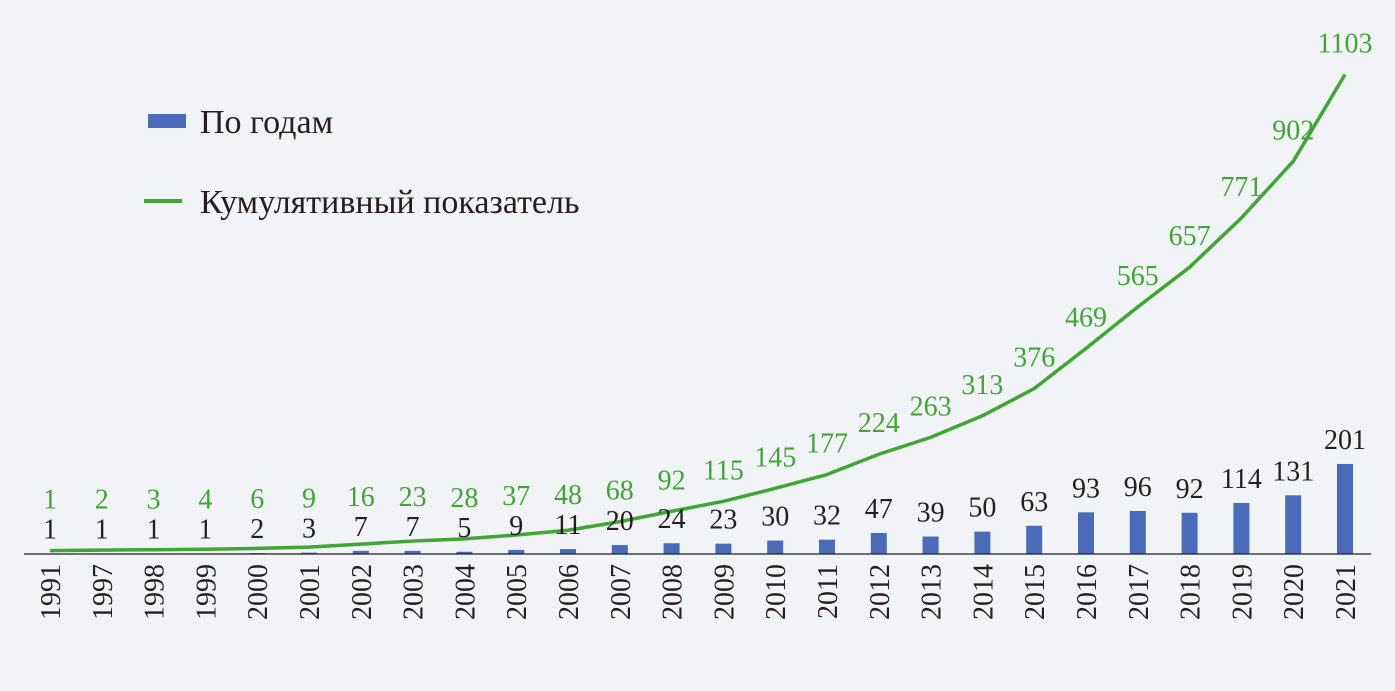 The height and width of the screenshot is (691, 1395). Describe the element at coordinates (671, 548) in the screenshot. I see `bar-2008` at that location.